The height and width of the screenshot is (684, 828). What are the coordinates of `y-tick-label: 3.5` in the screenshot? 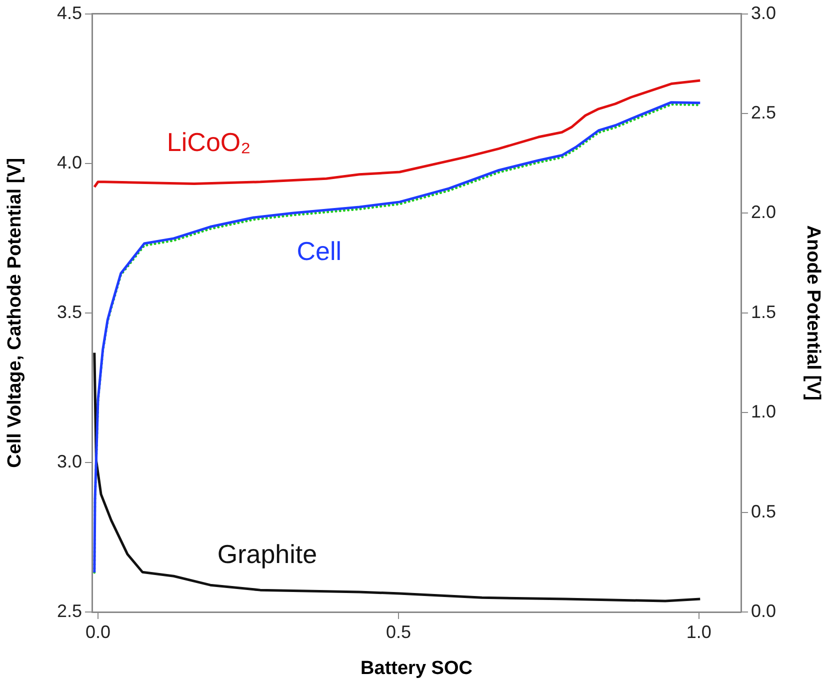 It's located at (69, 312).